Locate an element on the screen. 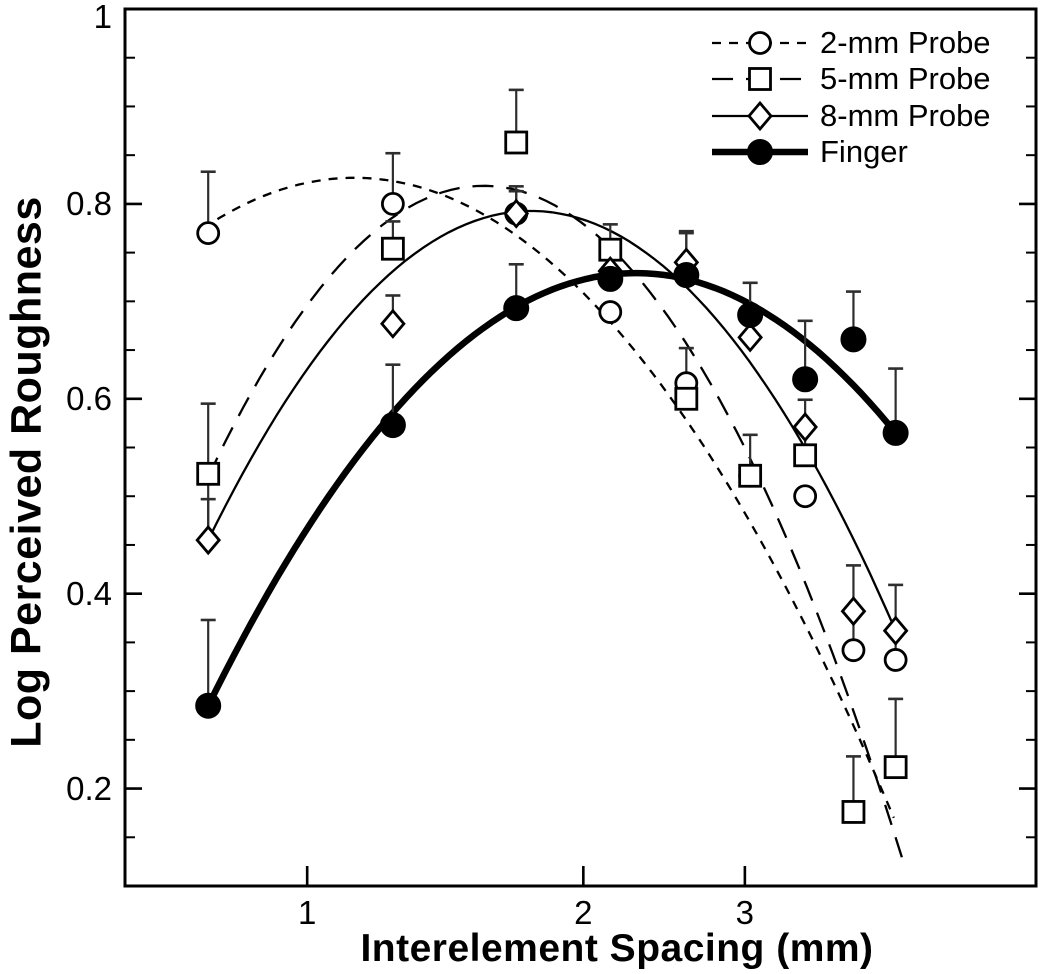  x-tick-label-2: 2 is located at coordinates (583, 912).